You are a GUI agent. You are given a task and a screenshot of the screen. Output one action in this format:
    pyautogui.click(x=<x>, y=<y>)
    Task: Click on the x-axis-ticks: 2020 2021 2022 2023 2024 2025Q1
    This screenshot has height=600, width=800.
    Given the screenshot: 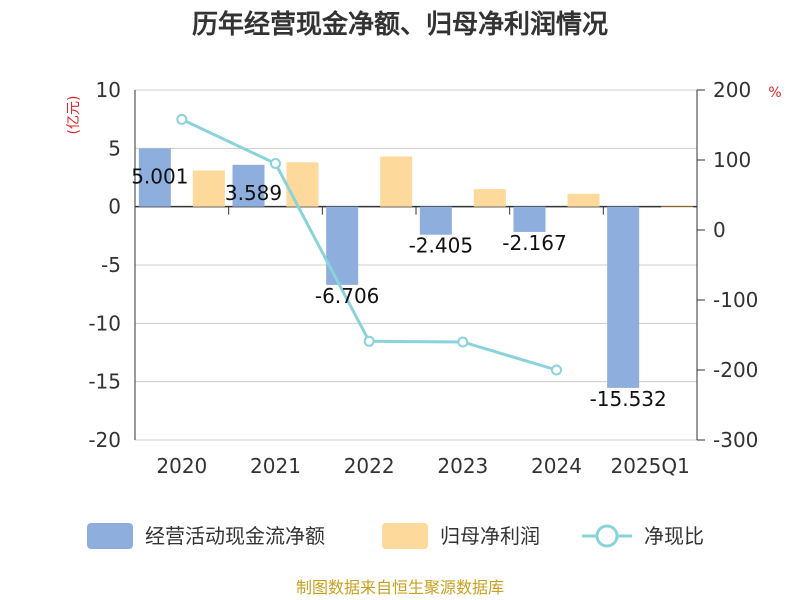 What is the action you would take?
    pyautogui.click(x=422, y=466)
    